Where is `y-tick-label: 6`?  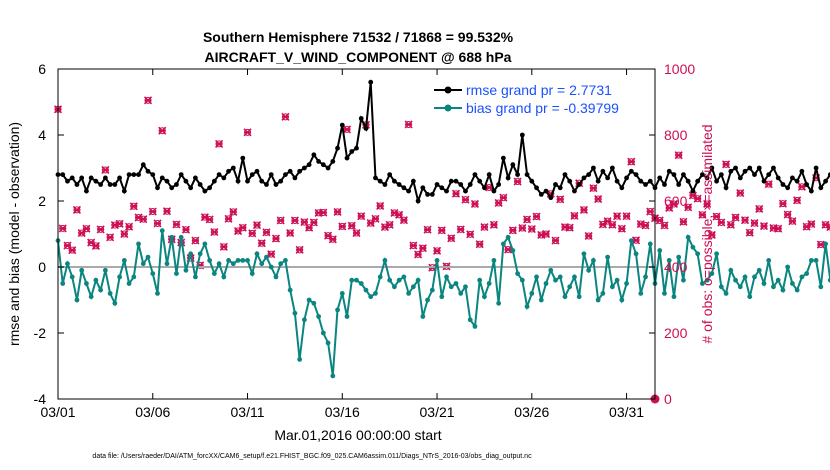
y-tick-label: 6 is located at coordinates (42, 69).